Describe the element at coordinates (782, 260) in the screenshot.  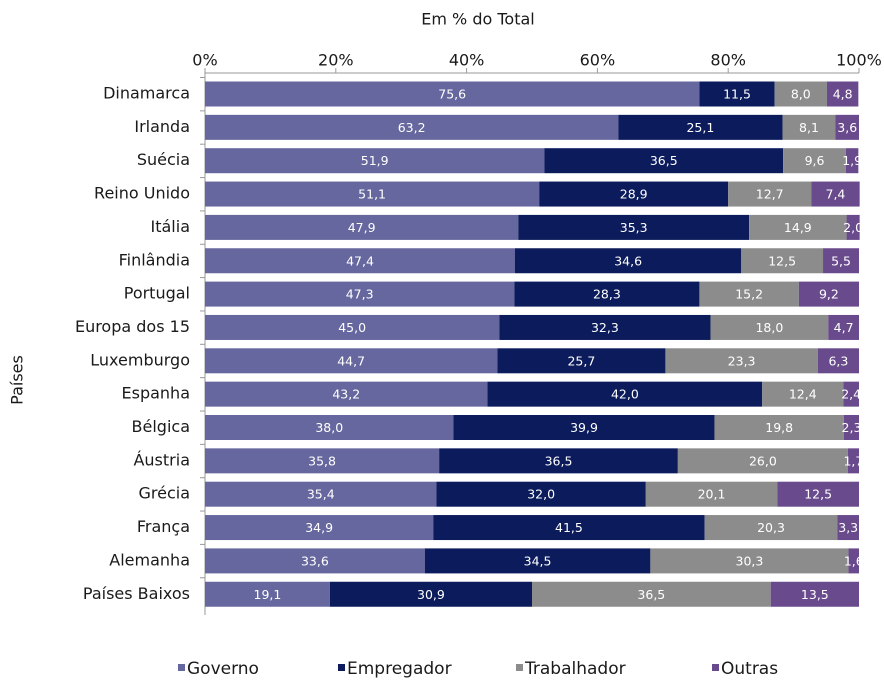
I see `data-label: 12,5` at that location.